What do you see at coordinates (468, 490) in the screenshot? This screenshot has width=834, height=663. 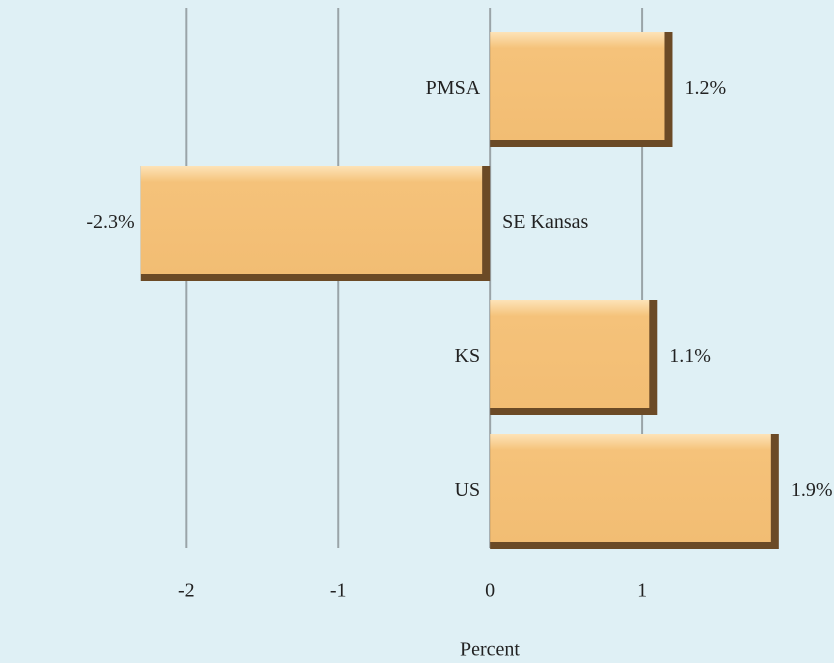 I see `category-label: US` at bounding box center [468, 490].